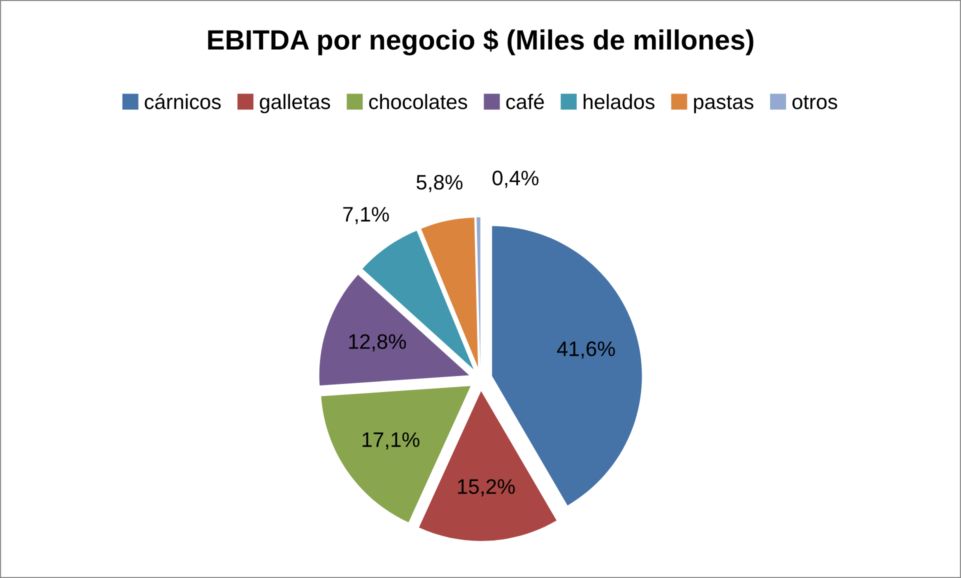  Describe the element at coordinates (486, 487) in the screenshot. I see `data-label: 15,2%` at that location.